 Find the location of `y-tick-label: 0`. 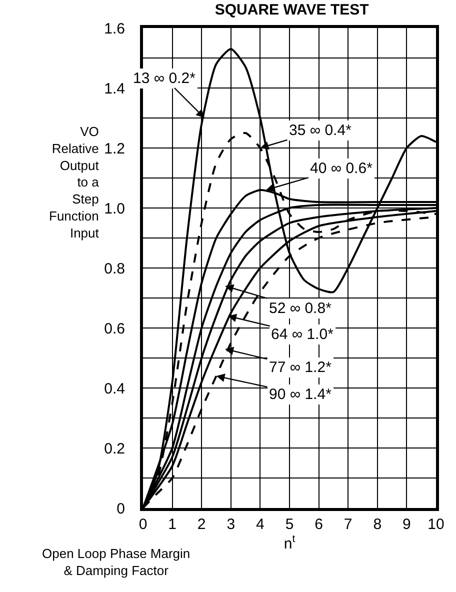

y-tick-label: 0 is located at coordinates (120, 509).